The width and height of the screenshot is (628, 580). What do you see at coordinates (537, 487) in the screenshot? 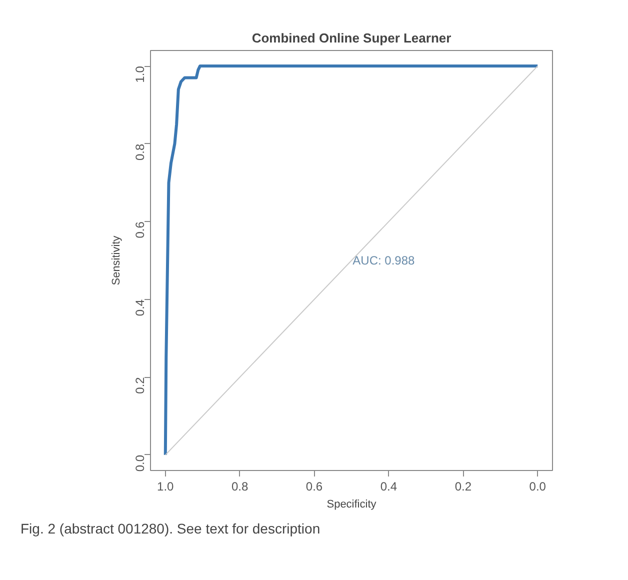
I see `x-tick-label: 0.0` at bounding box center [537, 487].